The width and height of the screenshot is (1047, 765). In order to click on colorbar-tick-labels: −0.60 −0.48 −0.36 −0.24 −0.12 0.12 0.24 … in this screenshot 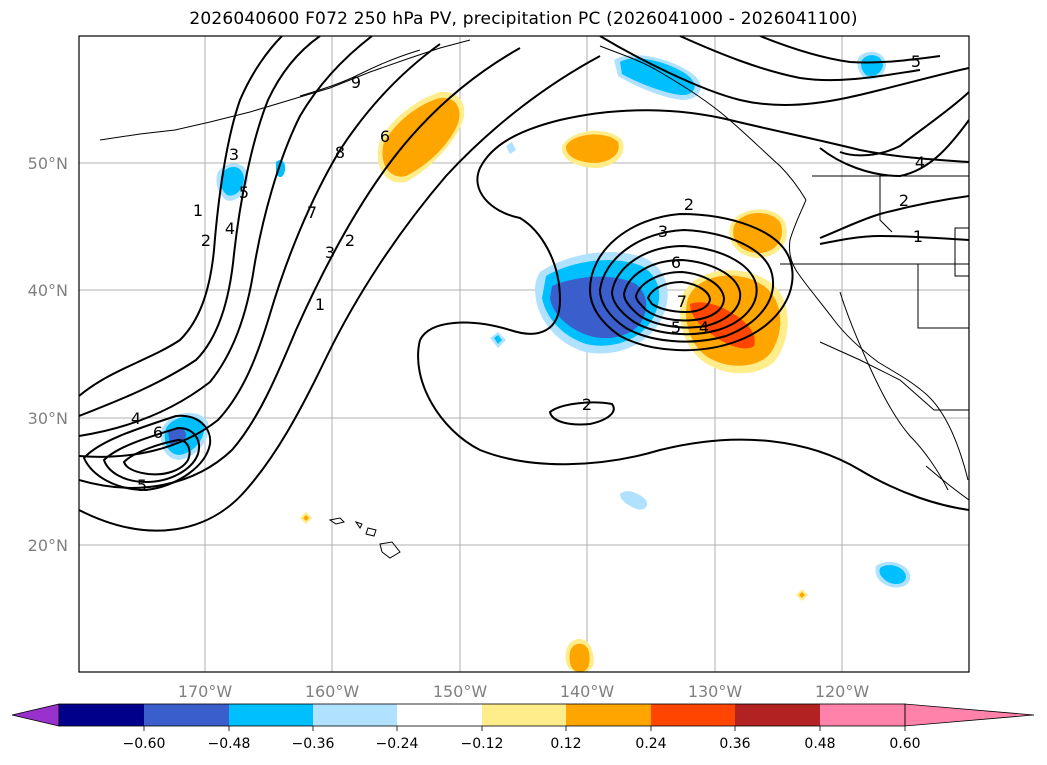, I will do `click(522, 744)`.